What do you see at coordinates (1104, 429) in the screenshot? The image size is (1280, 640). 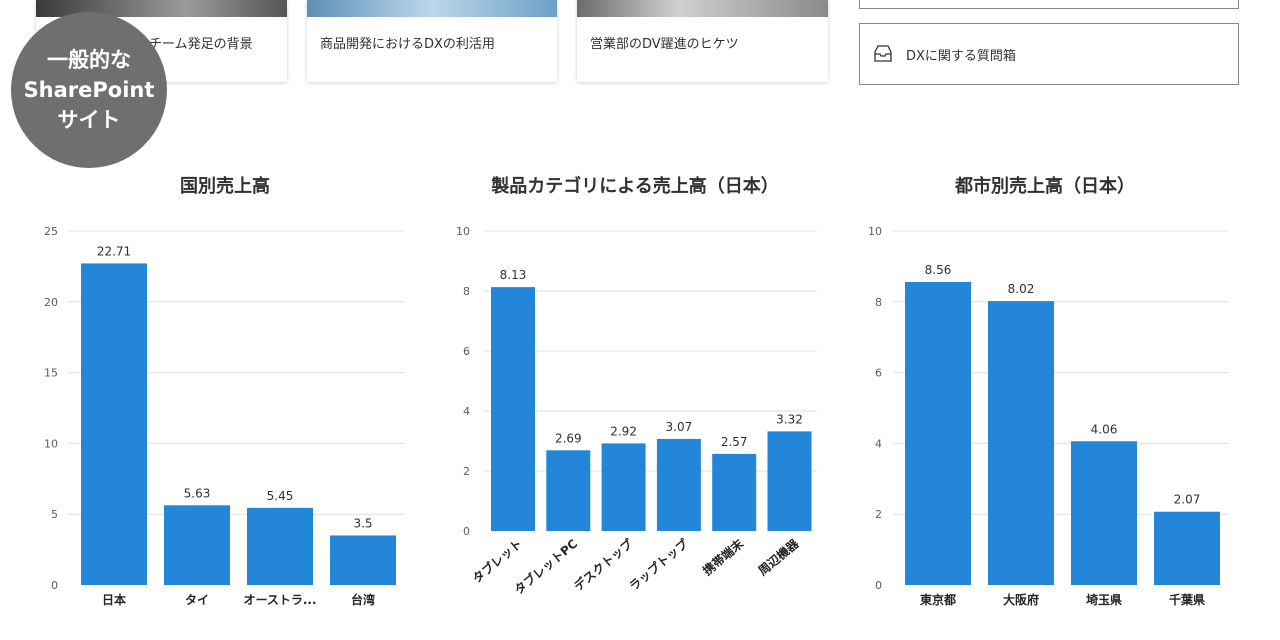 I see `data-label: 4.06` at bounding box center [1104, 429].